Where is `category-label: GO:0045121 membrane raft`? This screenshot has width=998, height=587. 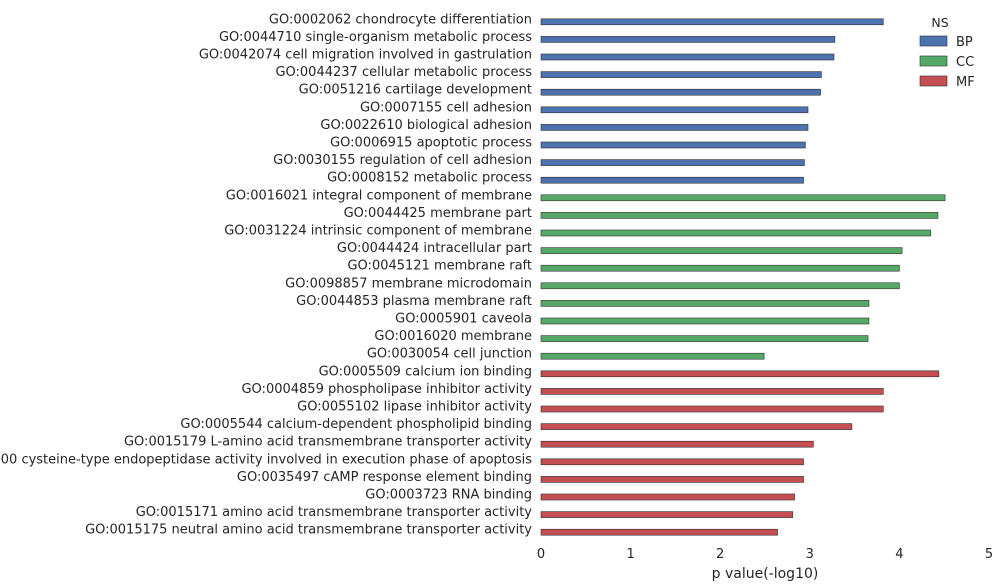
category-label: GO:0045121 membrane raft is located at coordinates (439, 266).